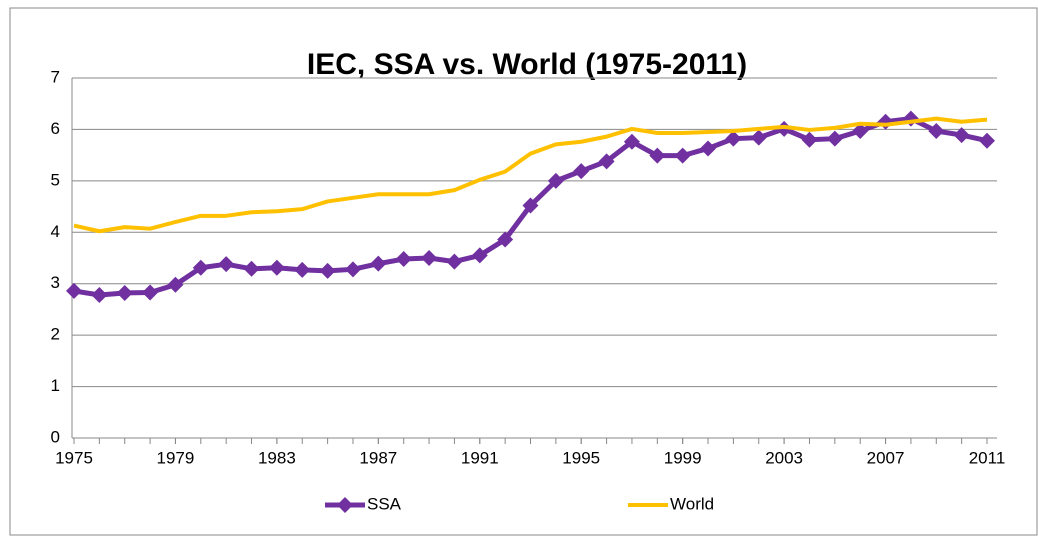 Image resolution: width=1038 pixels, height=536 pixels. Describe the element at coordinates (378, 457) in the screenshot. I see `x-tick-label: 1987` at that location.